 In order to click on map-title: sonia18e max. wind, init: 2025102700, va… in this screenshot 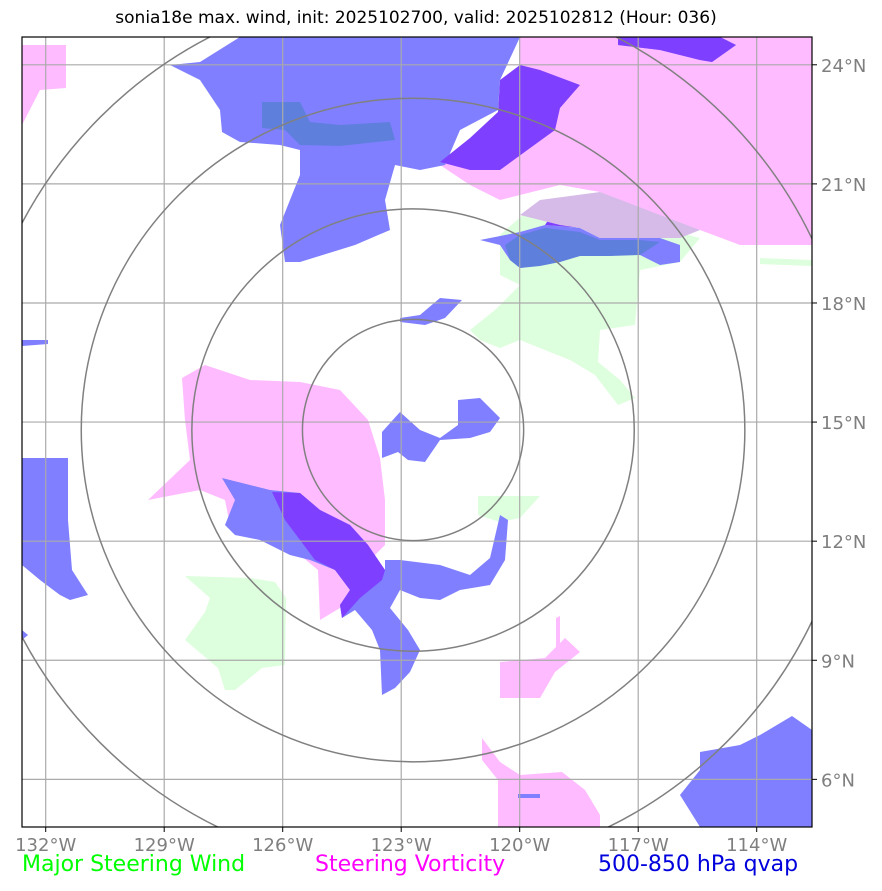, I will do `click(416, 18)`.